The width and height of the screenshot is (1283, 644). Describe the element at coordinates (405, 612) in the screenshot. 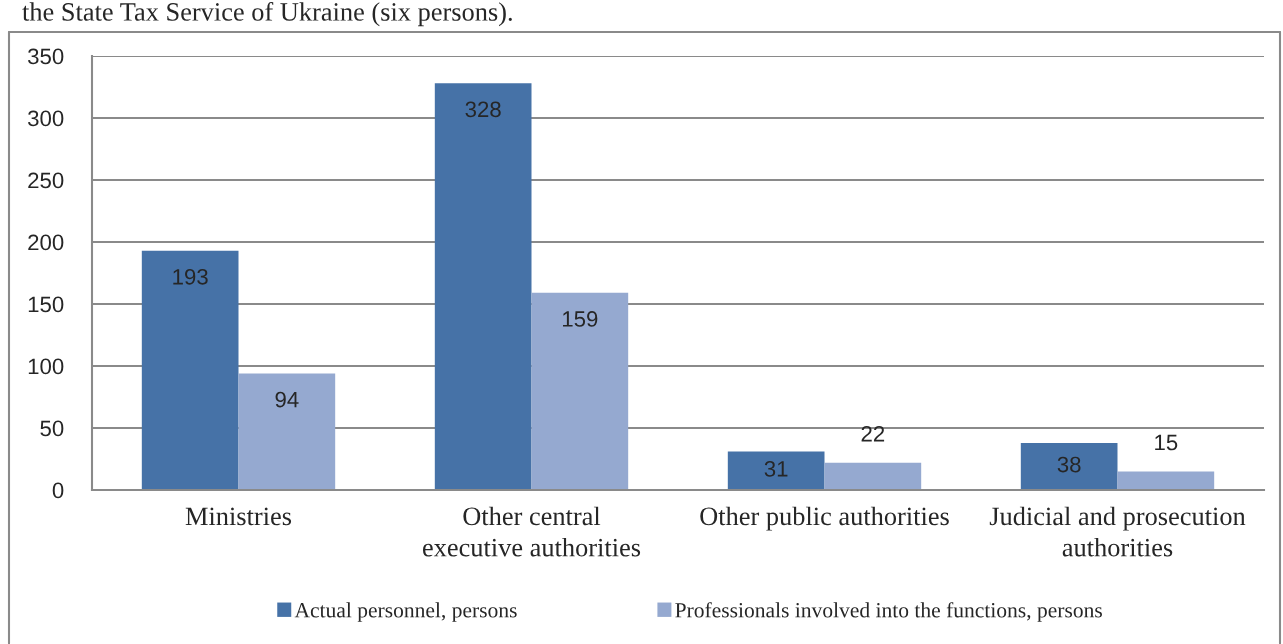

I see `legend-label: Actual personnel, persons` at that location.